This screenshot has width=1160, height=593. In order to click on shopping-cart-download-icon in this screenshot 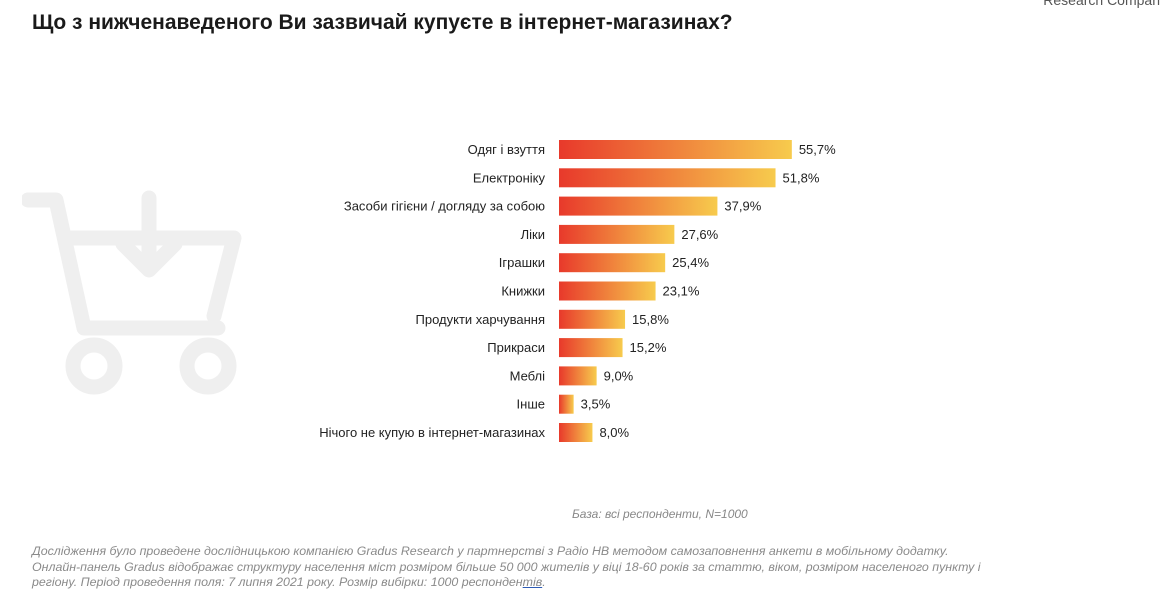, I will do `click(132, 292)`.